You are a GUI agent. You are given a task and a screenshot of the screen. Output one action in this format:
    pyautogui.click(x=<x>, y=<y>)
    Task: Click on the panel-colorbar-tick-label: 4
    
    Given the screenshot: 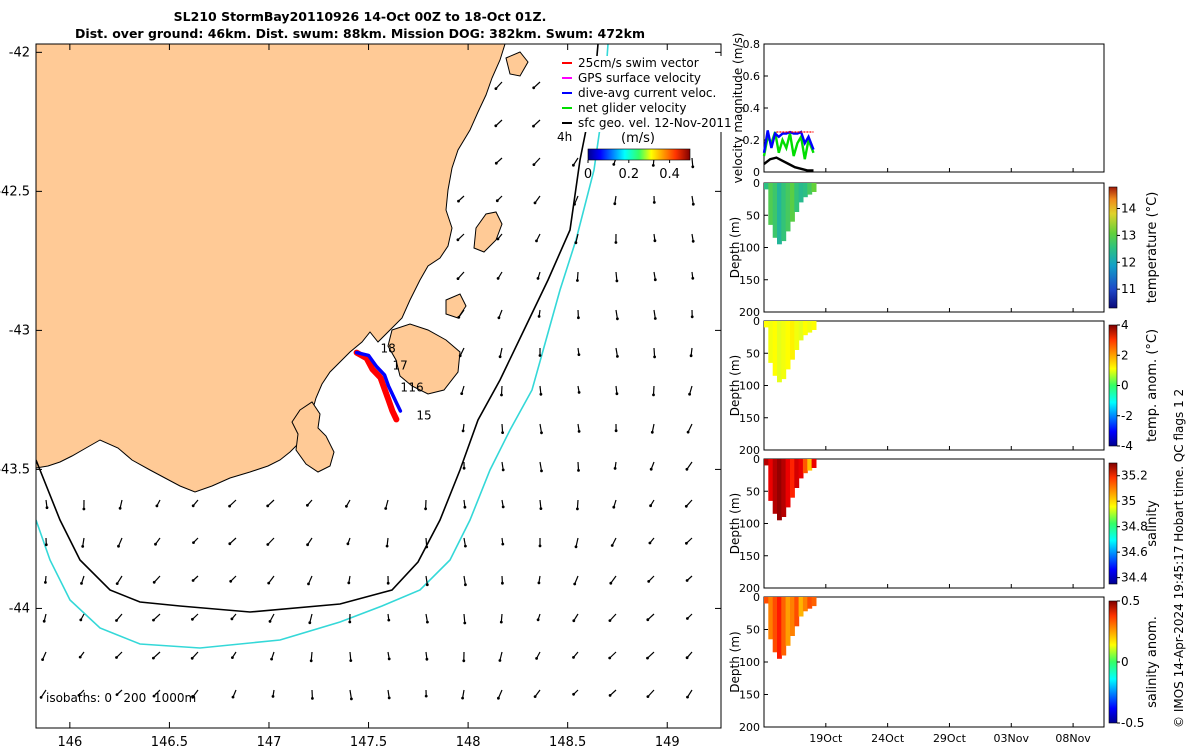 What is the action you would take?
    pyautogui.click(x=1125, y=325)
    